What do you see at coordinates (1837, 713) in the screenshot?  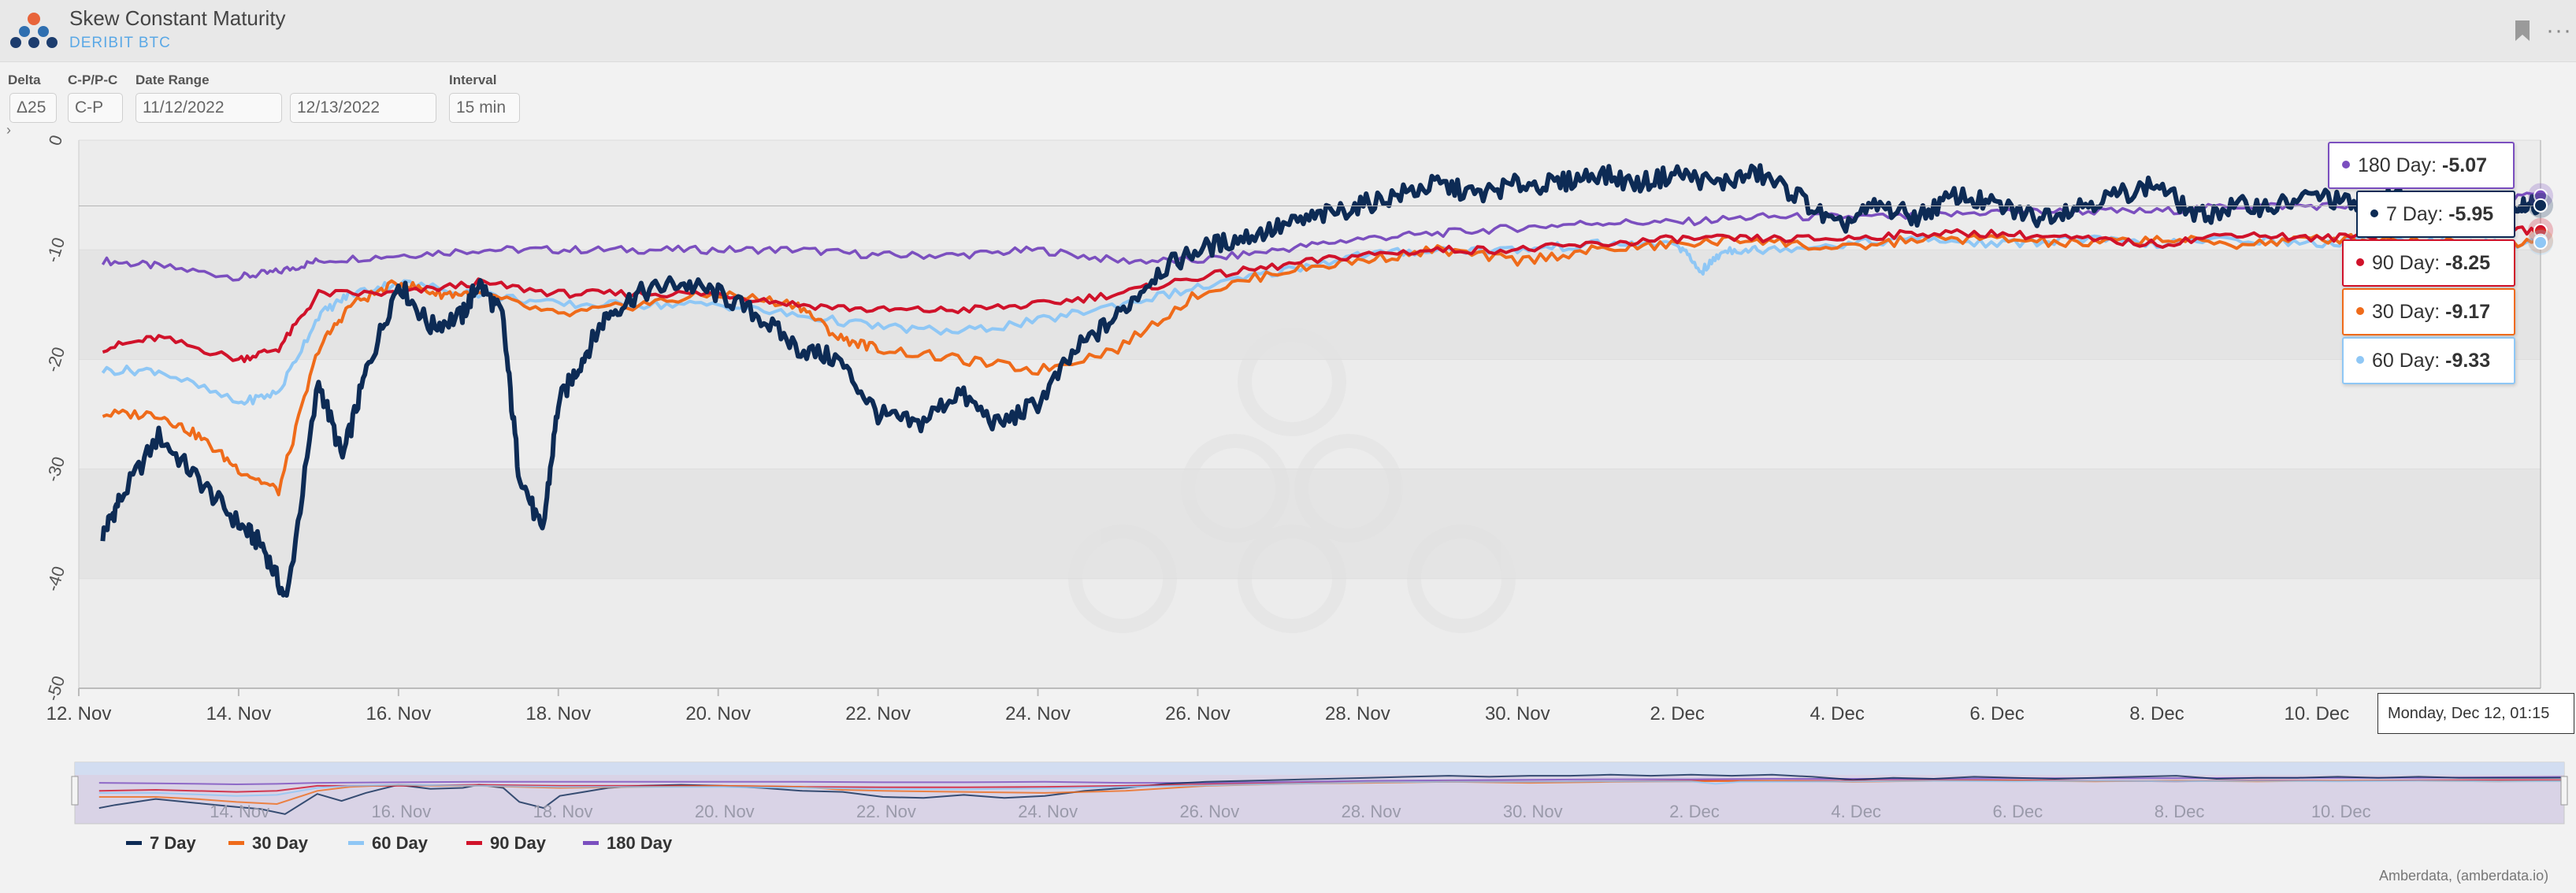 I see `x-tick-label: 4. Dec` at bounding box center [1837, 713].